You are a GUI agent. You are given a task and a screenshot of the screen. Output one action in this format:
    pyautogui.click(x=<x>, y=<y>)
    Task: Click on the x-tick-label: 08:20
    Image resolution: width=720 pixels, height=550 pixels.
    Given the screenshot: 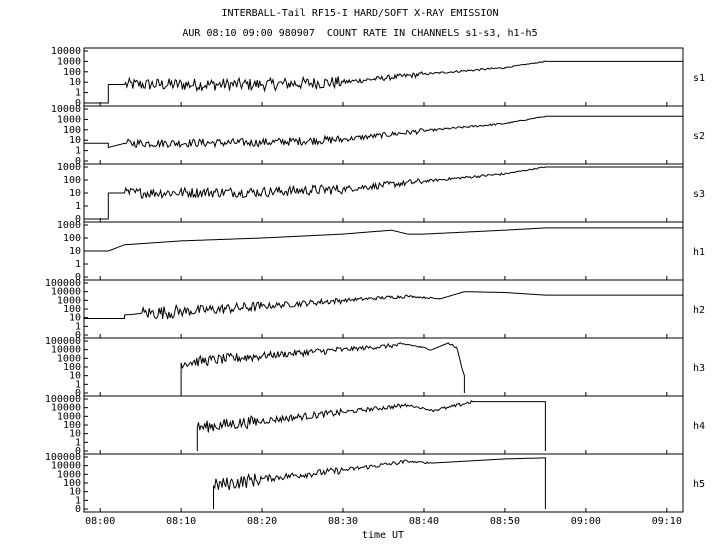 What is the action you would take?
    pyautogui.click(x=262, y=521)
    